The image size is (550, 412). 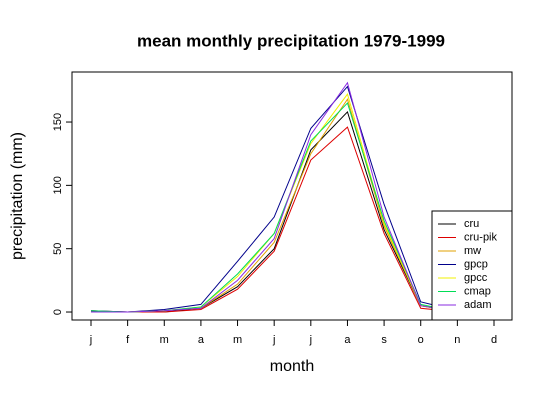 What do you see at coordinates (128, 340) in the screenshot?
I see `x-tick-label: f` at bounding box center [128, 340].